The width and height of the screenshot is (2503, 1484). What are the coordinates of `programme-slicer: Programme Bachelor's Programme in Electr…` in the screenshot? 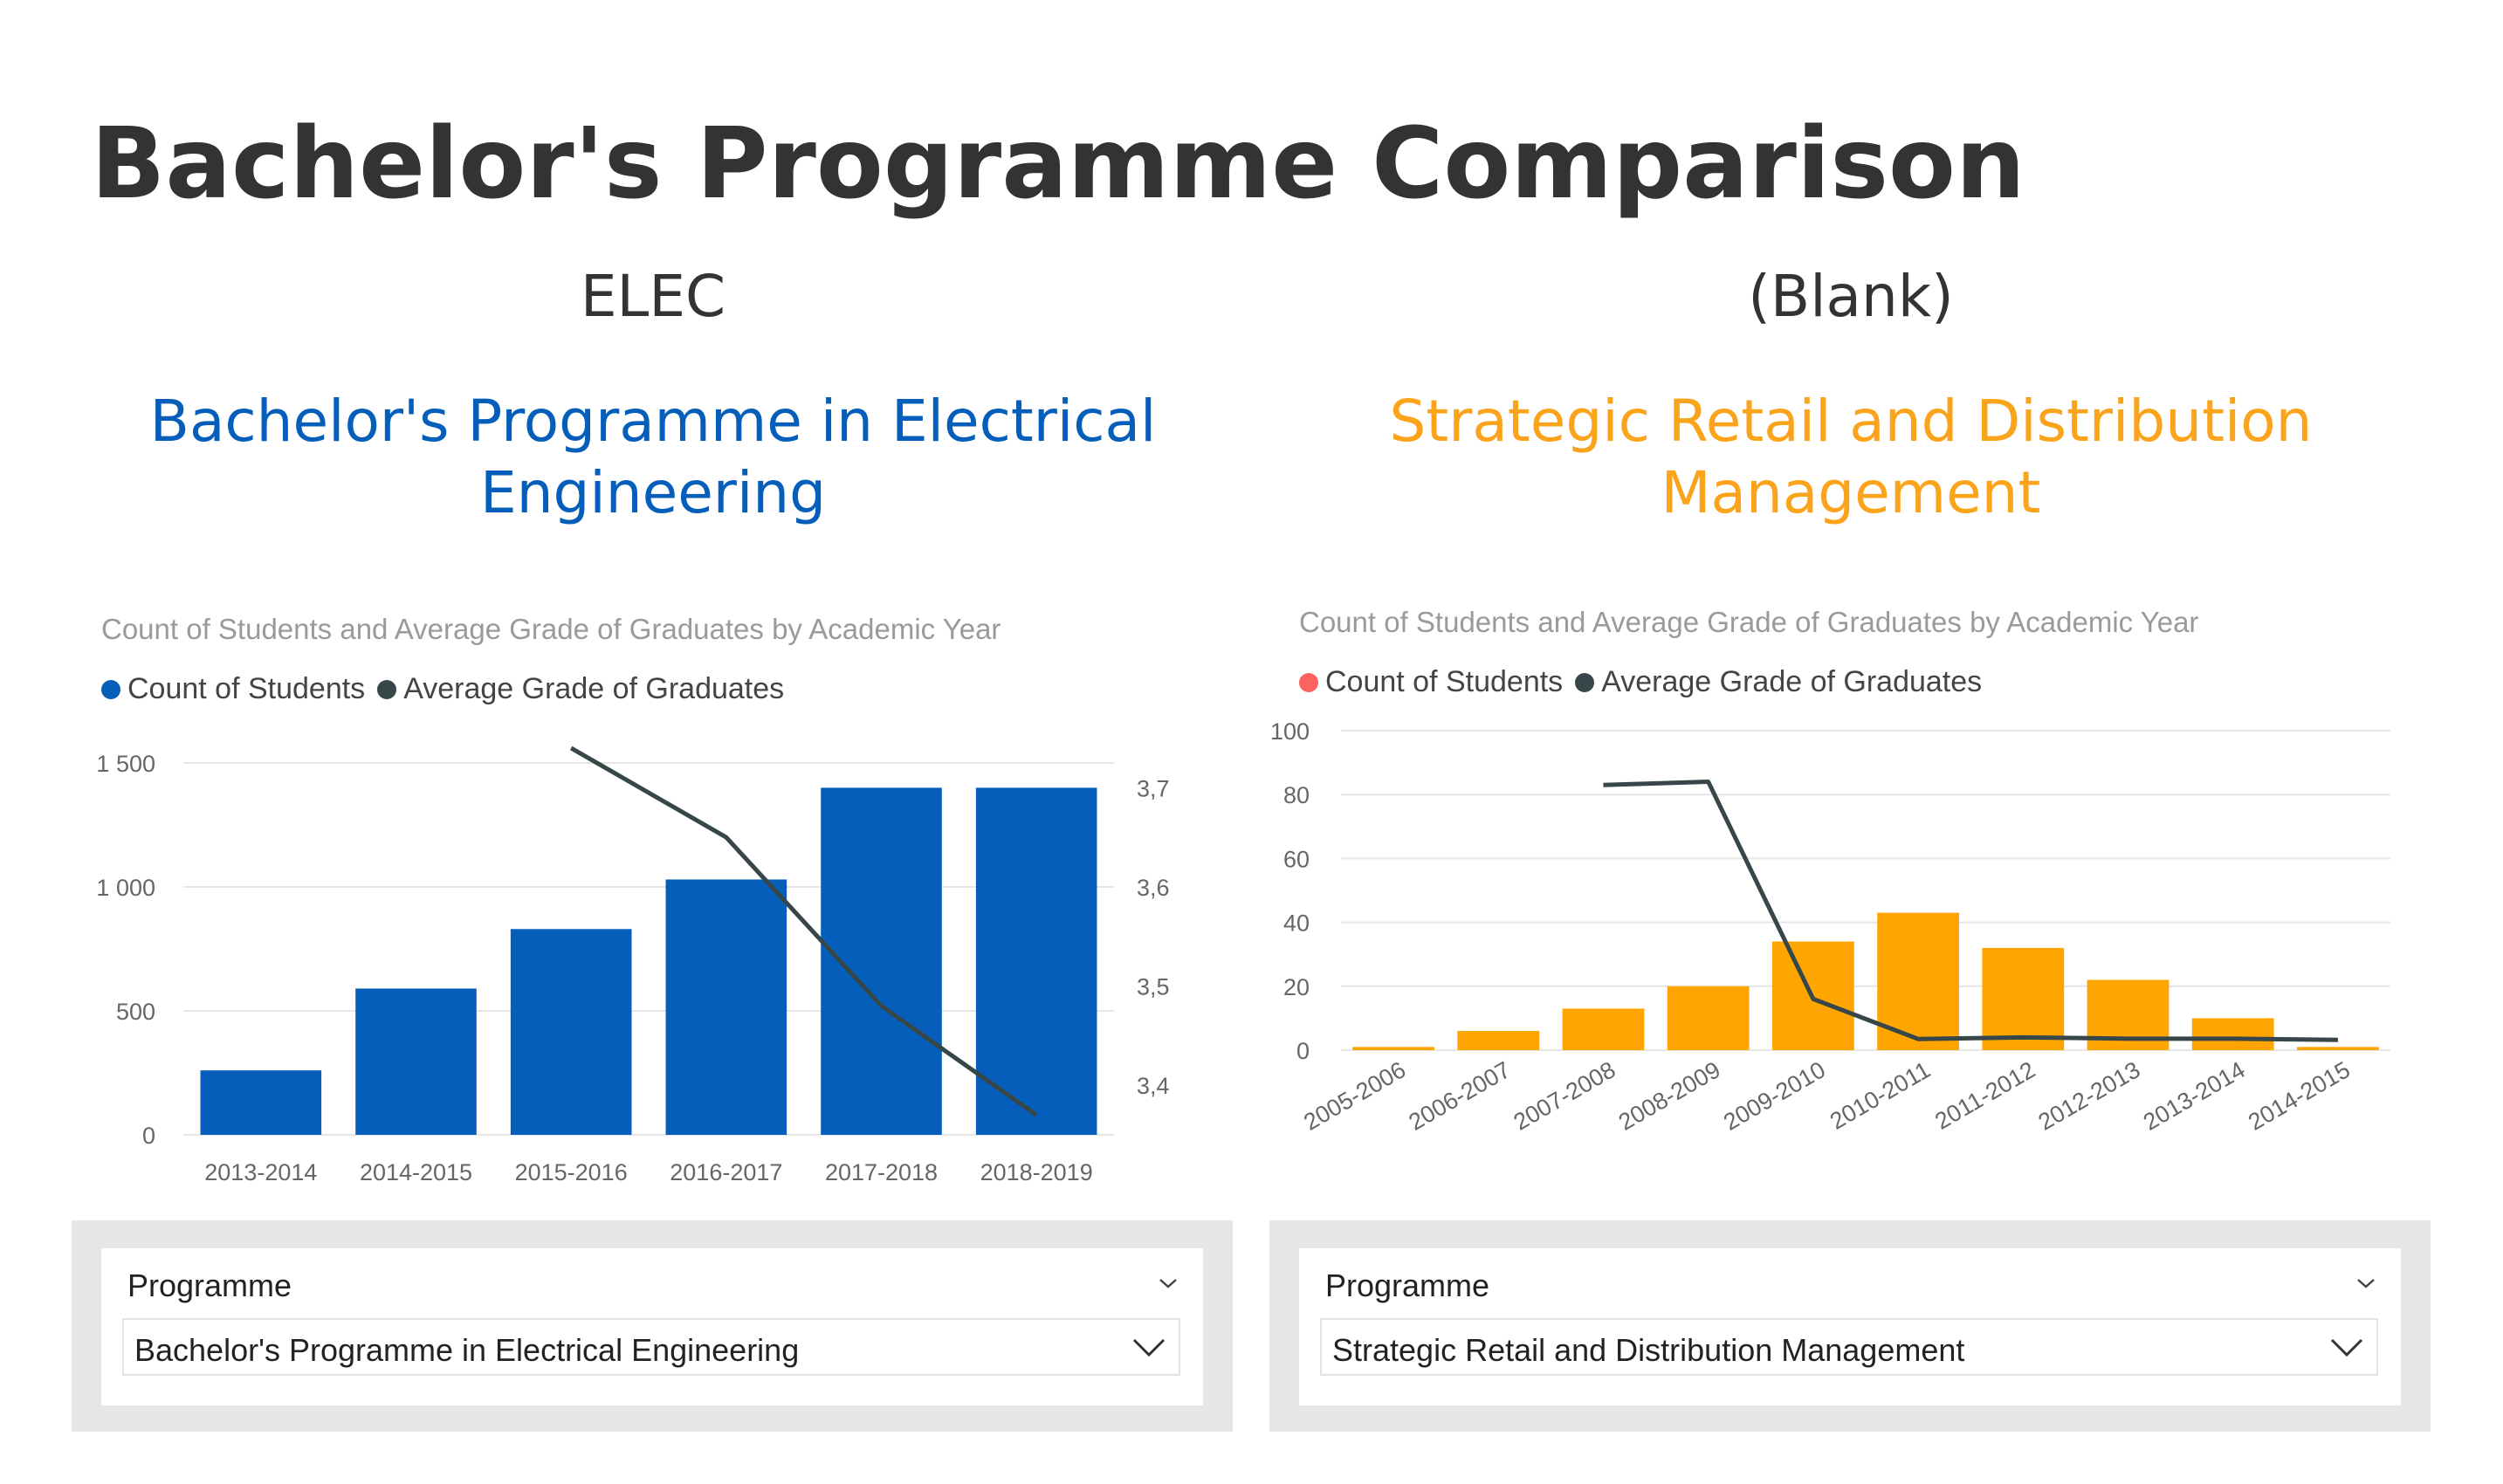 It's located at (652, 1326).